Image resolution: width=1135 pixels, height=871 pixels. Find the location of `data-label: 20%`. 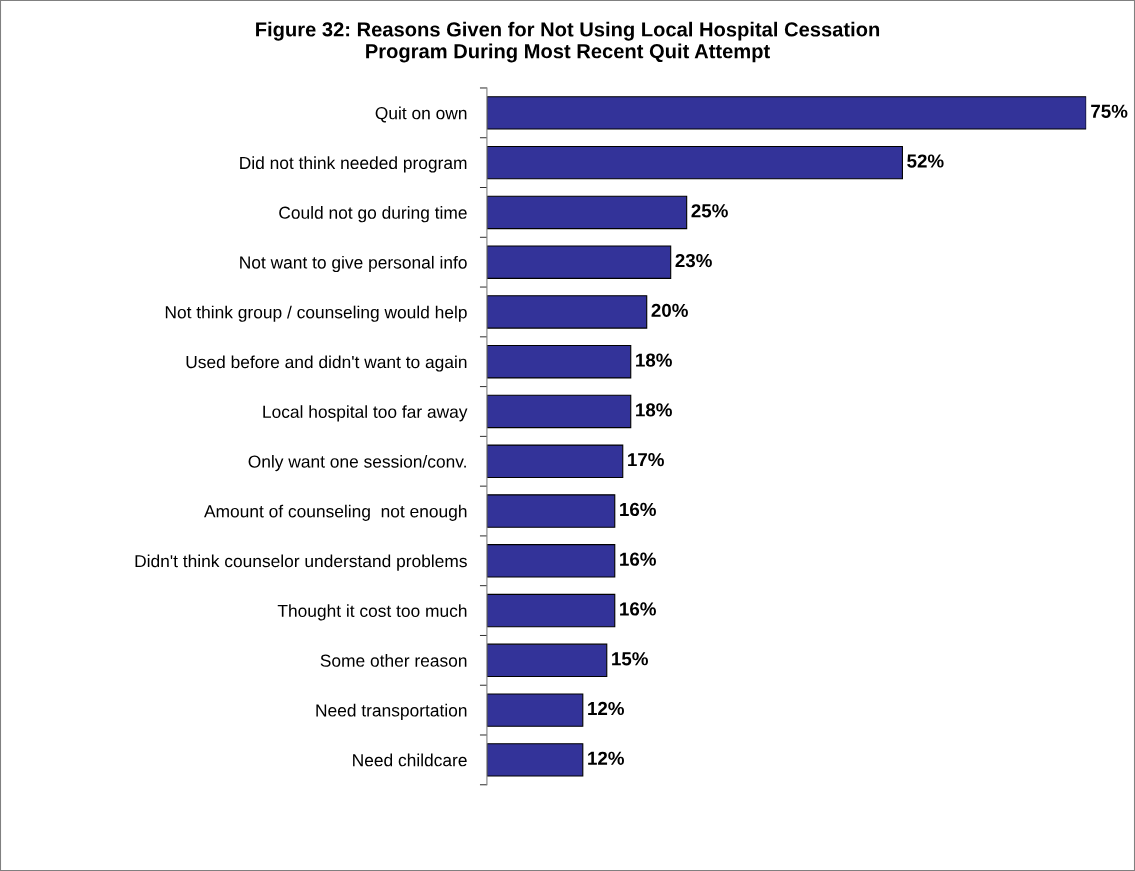

data-label: 20% is located at coordinates (669, 310).